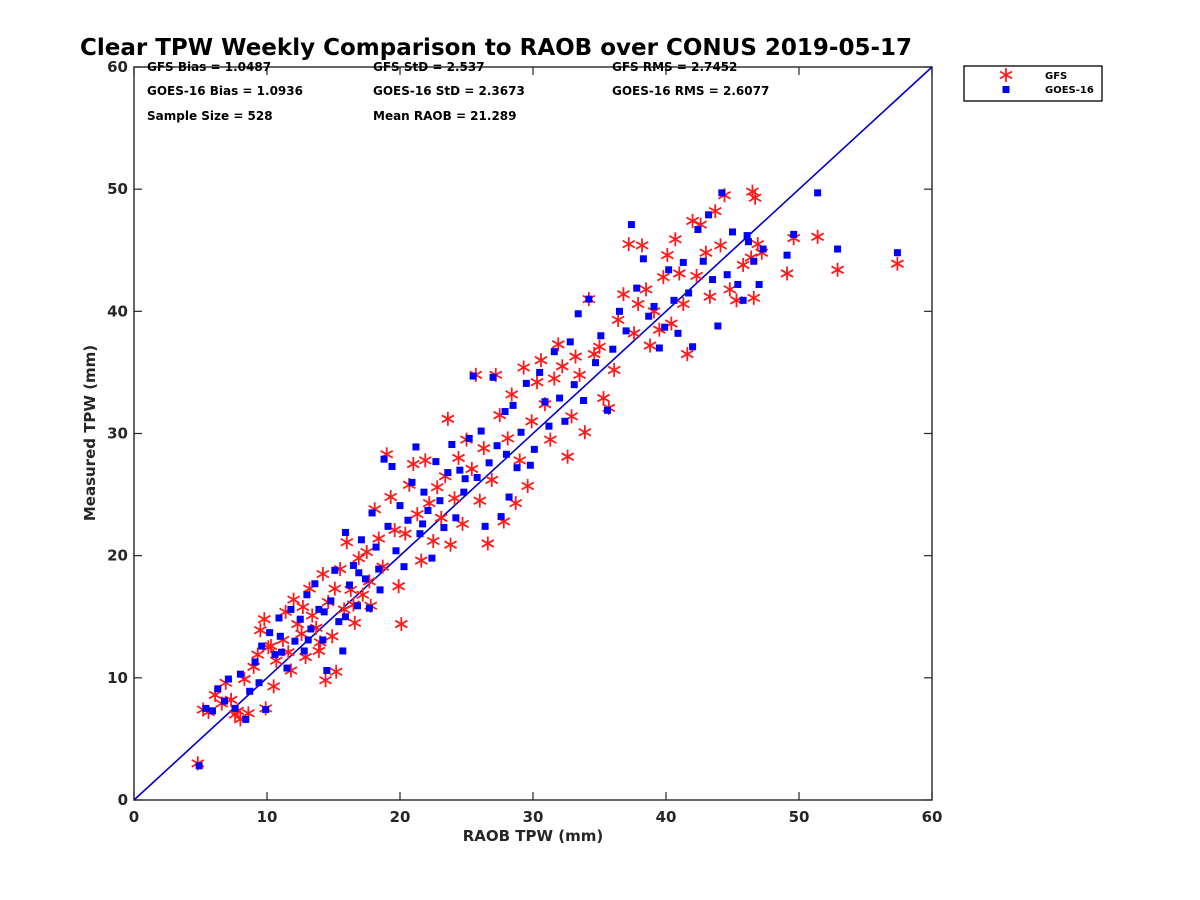 The height and width of the screenshot is (900, 1200). What do you see at coordinates (429, 67) in the screenshot?
I see `stat-gfs-std: GFS StD = 2.537` at bounding box center [429, 67].